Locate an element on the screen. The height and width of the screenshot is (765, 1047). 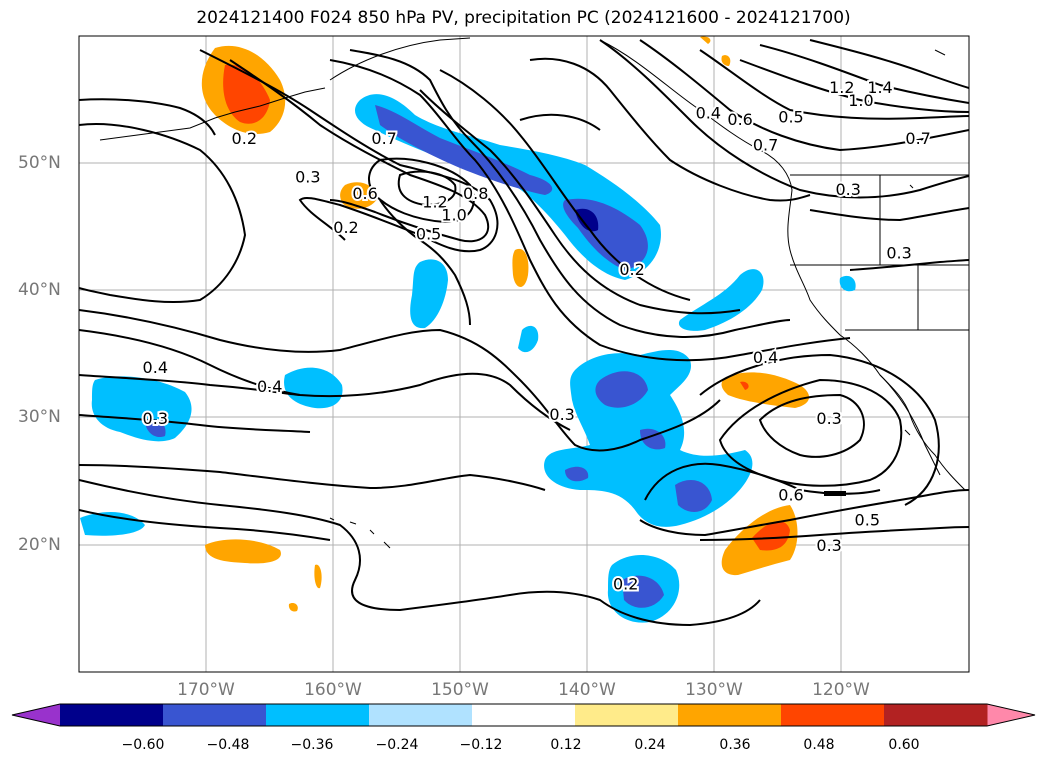
colorbar-right-extension is located at coordinates (1011, 715).